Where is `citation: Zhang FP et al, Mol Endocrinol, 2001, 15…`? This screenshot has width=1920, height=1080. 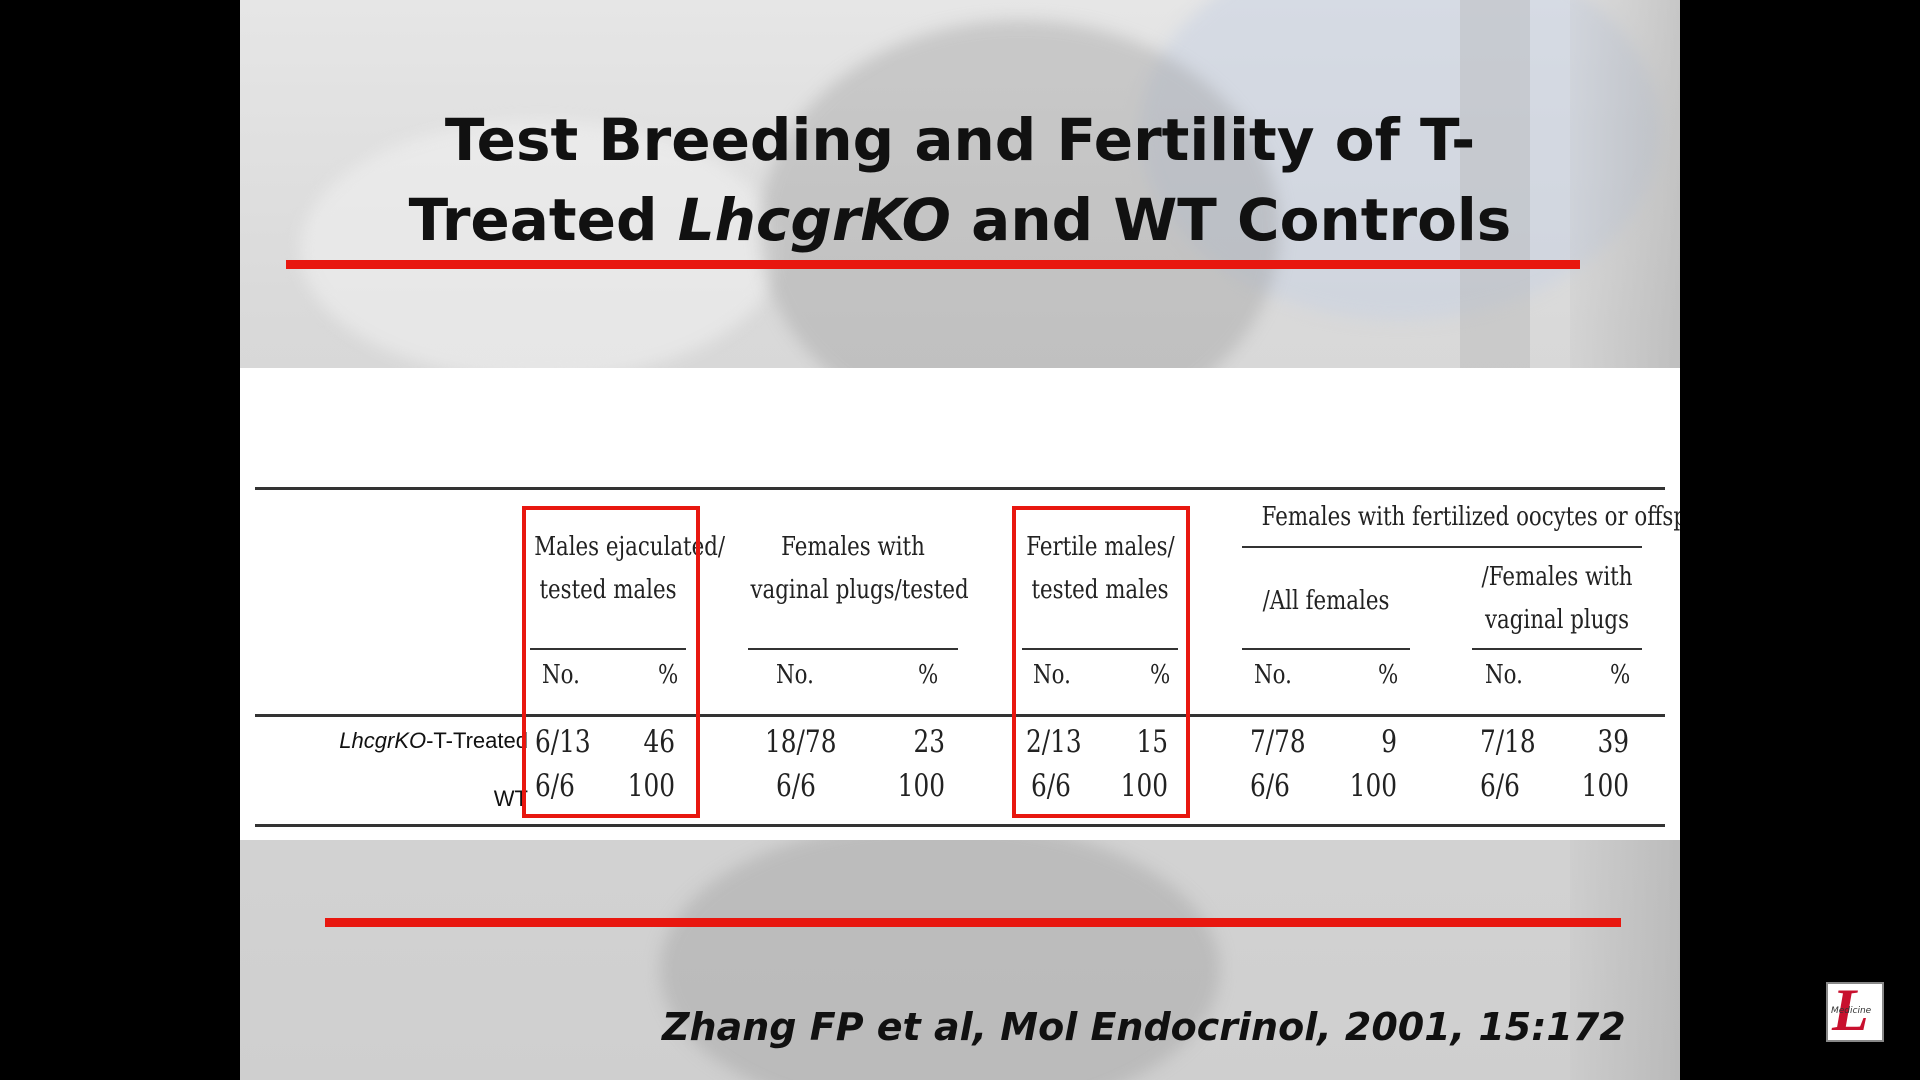 citation: Zhang FP et al, Mol Endocrinol, 2001, 15… is located at coordinates (1144, 1027).